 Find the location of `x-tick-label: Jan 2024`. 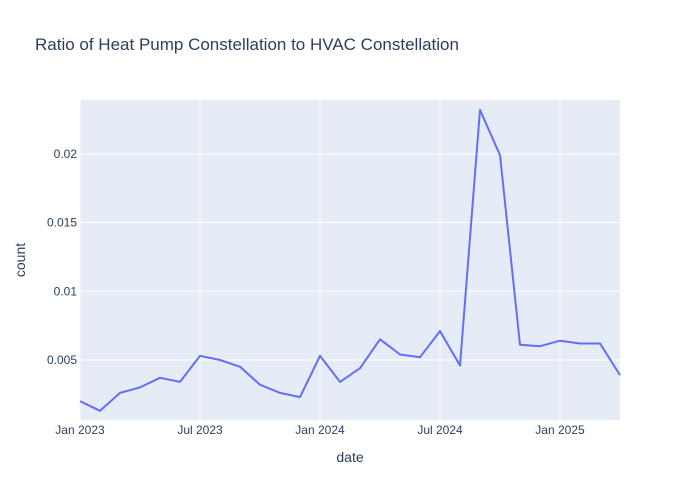

x-tick-label: Jan 2024 is located at coordinates (320, 430).